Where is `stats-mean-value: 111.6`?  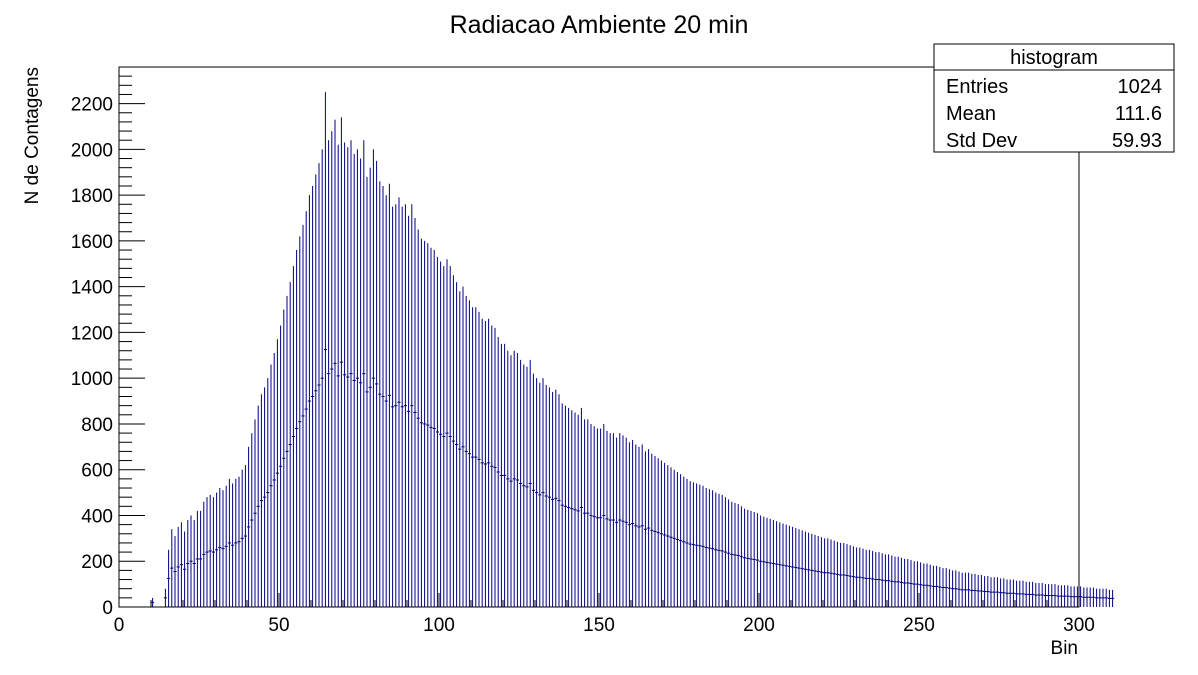 stats-mean-value: 111.6 is located at coordinates (1138, 114).